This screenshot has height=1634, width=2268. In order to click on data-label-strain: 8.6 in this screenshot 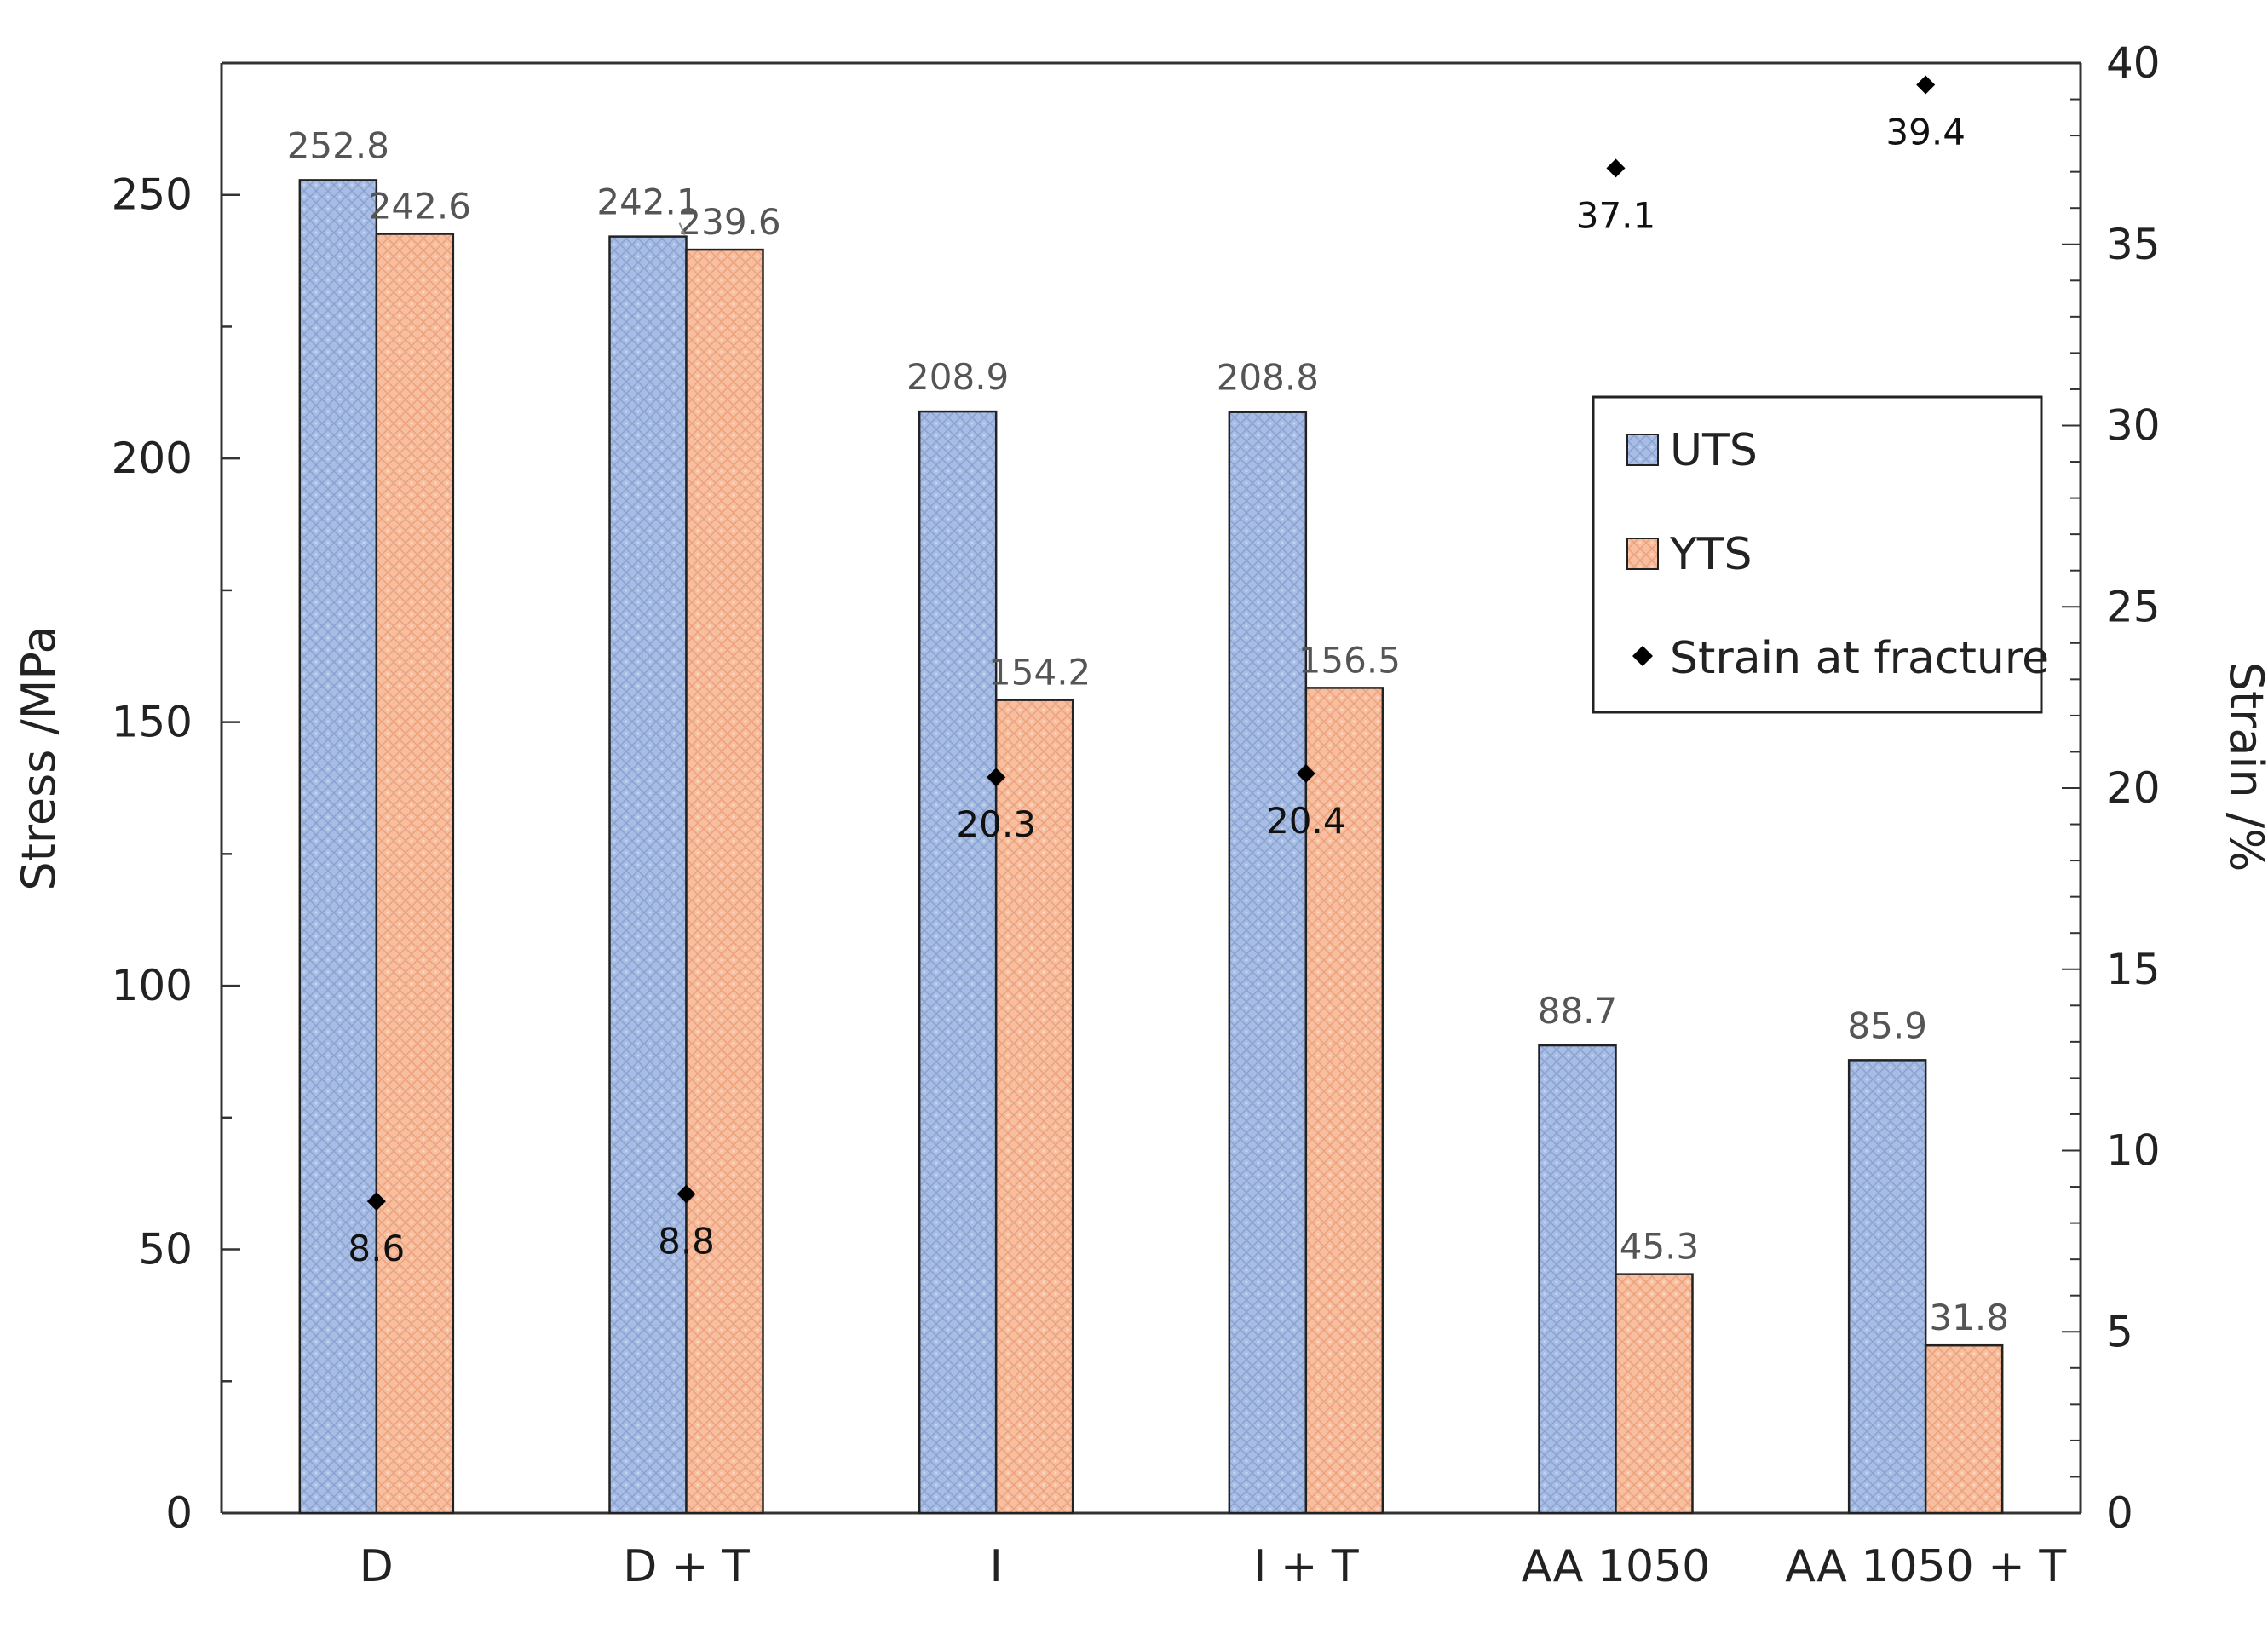, I will do `click(376, 1248)`.